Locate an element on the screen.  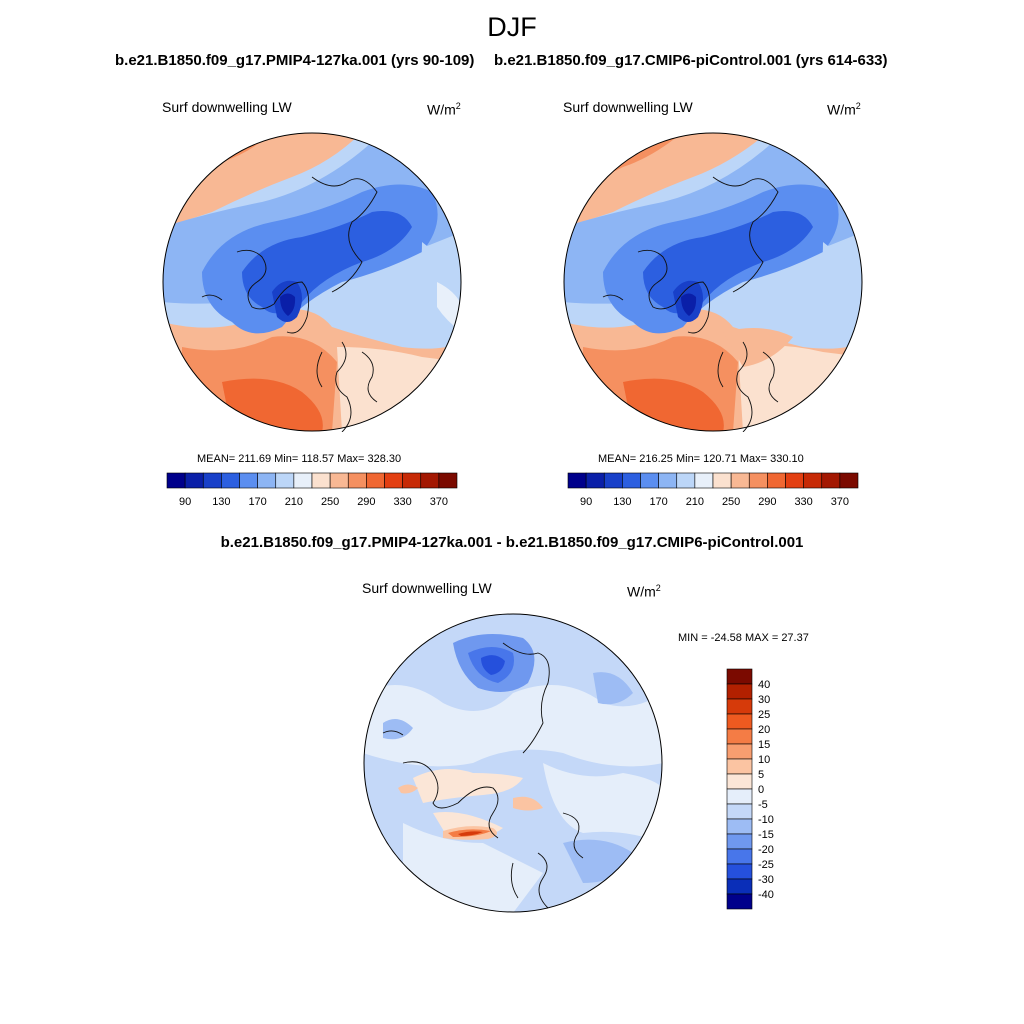
colorbar-tick-label: -5 is located at coordinates (763, 805).